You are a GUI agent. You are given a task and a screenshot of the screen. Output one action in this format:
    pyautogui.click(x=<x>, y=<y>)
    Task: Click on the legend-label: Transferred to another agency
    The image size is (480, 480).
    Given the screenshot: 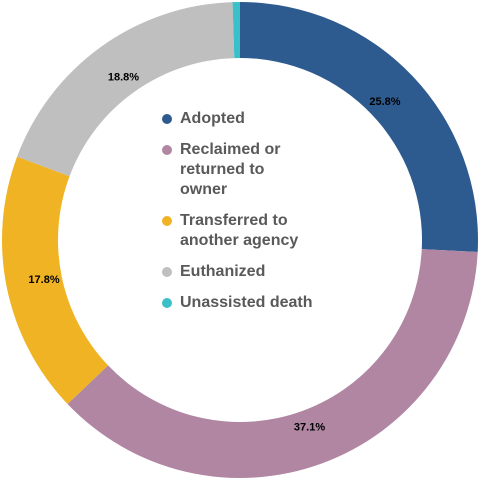 What is the action you would take?
    pyautogui.click(x=239, y=230)
    